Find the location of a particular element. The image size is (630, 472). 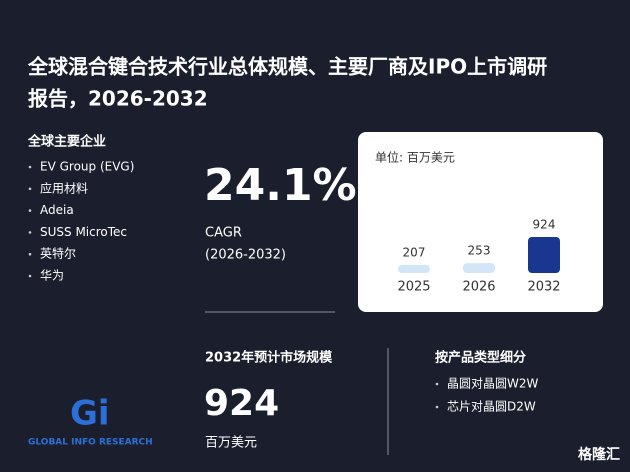

cagr-period: (2026-2032) is located at coordinates (245, 255).